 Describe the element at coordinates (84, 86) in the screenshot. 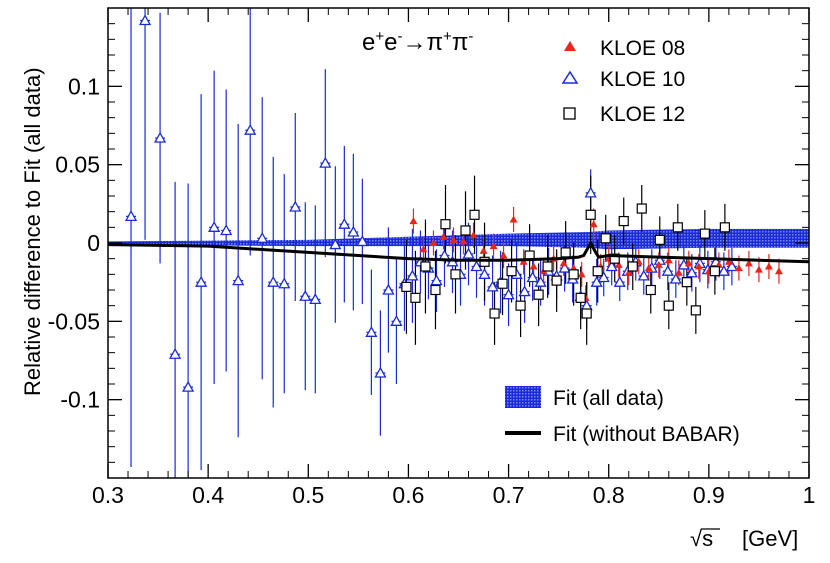

I see `y-tick-label: 0.1` at that location.